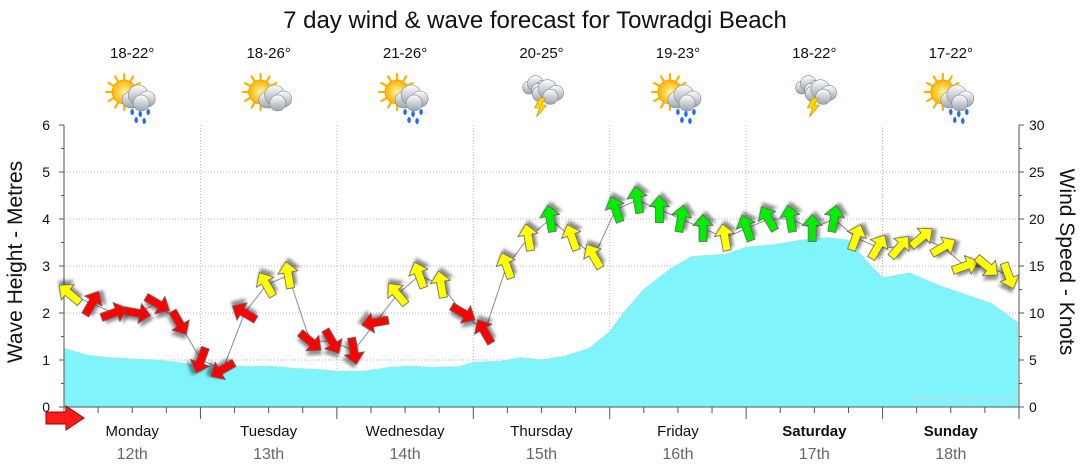 This screenshot has width=1080, height=475. What do you see at coordinates (1037, 219) in the screenshot?
I see `right-tick-label: 20` at bounding box center [1037, 219].